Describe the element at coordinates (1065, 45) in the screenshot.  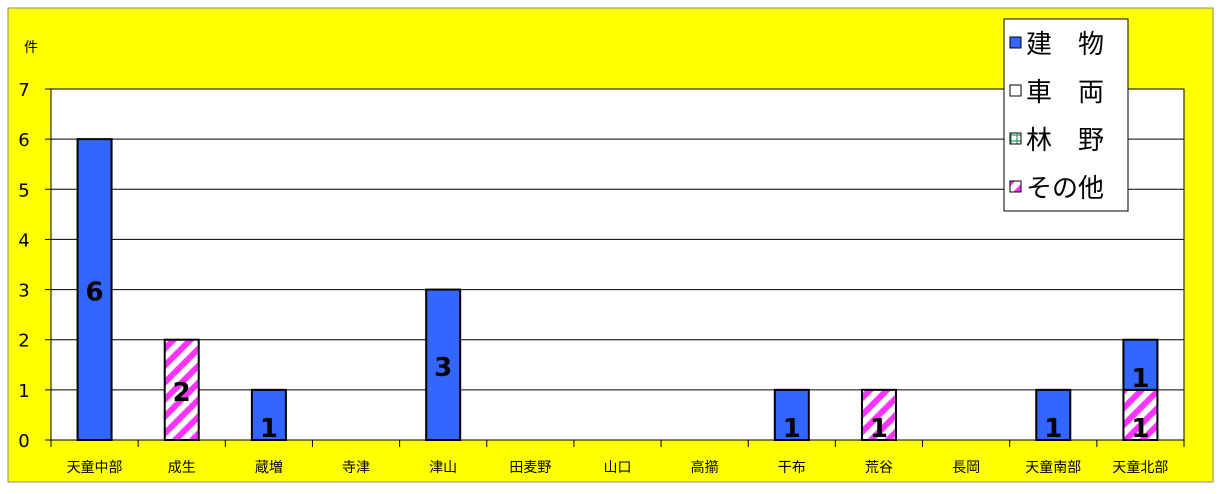
I see `legend-label-building: 建 物` at that location.